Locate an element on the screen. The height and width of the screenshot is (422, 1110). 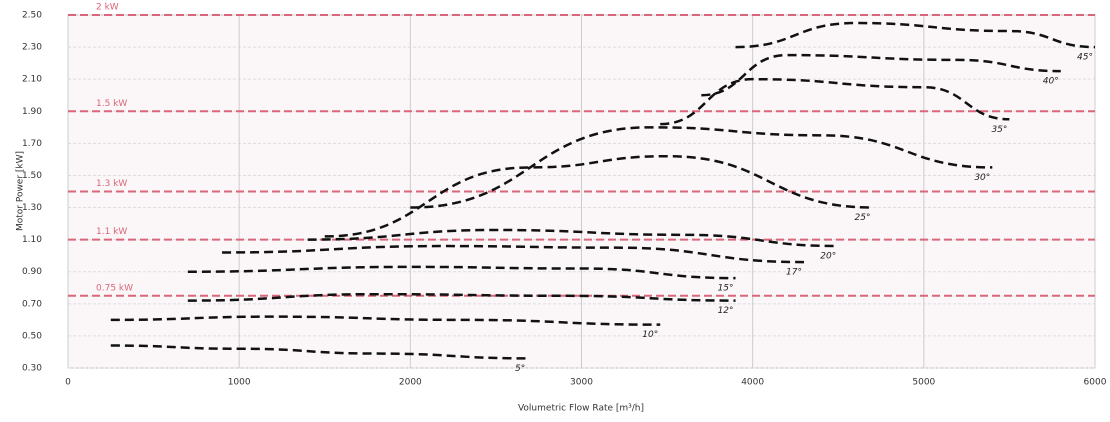
y-tick-label: 1.90 is located at coordinates (32, 112).